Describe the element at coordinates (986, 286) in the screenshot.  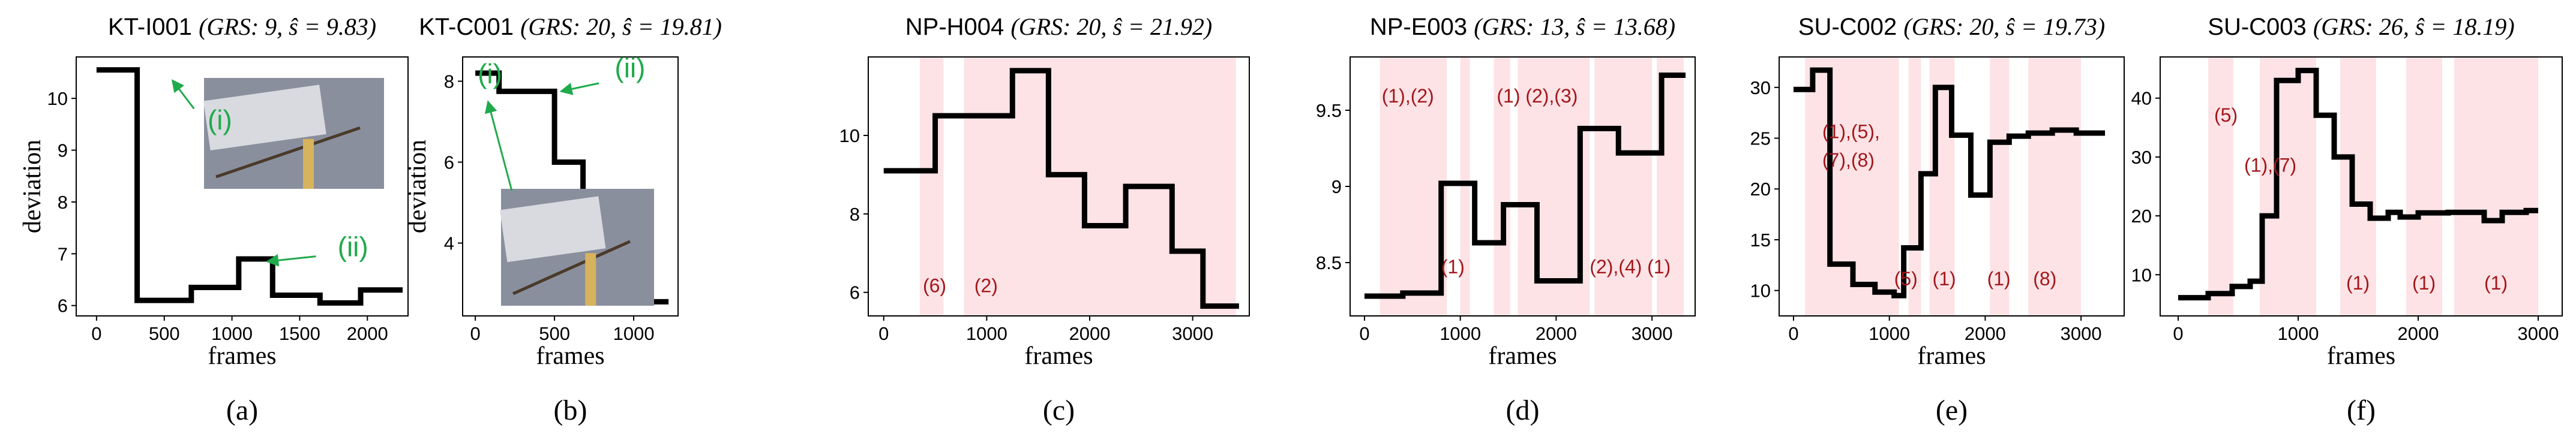
I see `annotation-label: (2)` at that location.